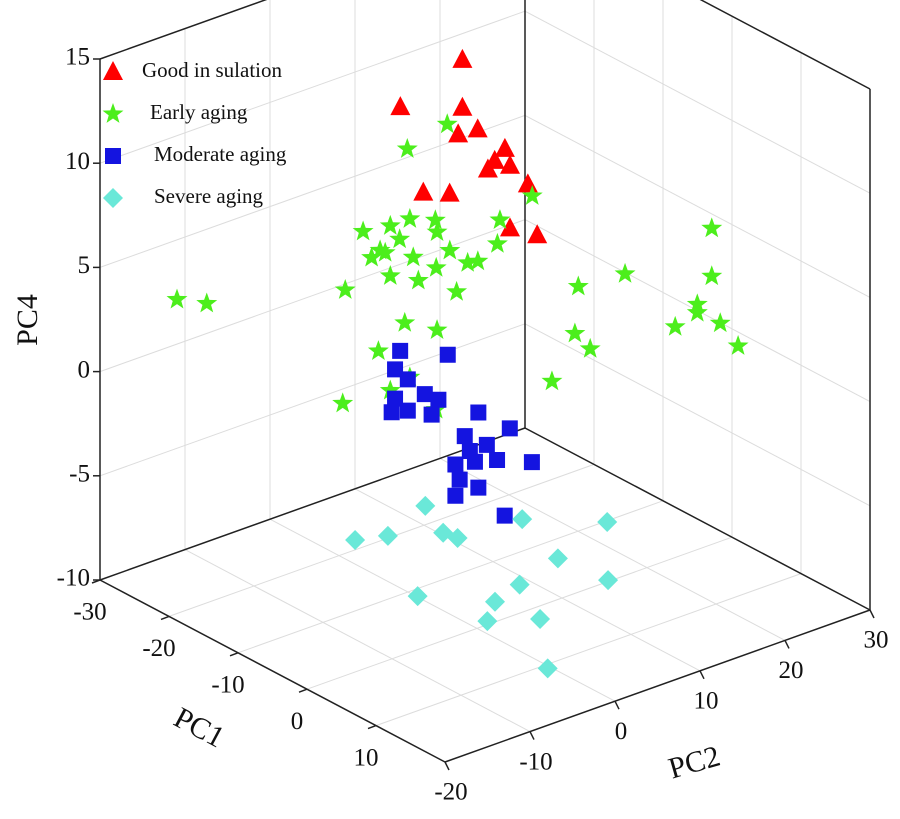  Describe the element at coordinates (694, 763) in the screenshot. I see `y-axis-title: PC2` at that location.